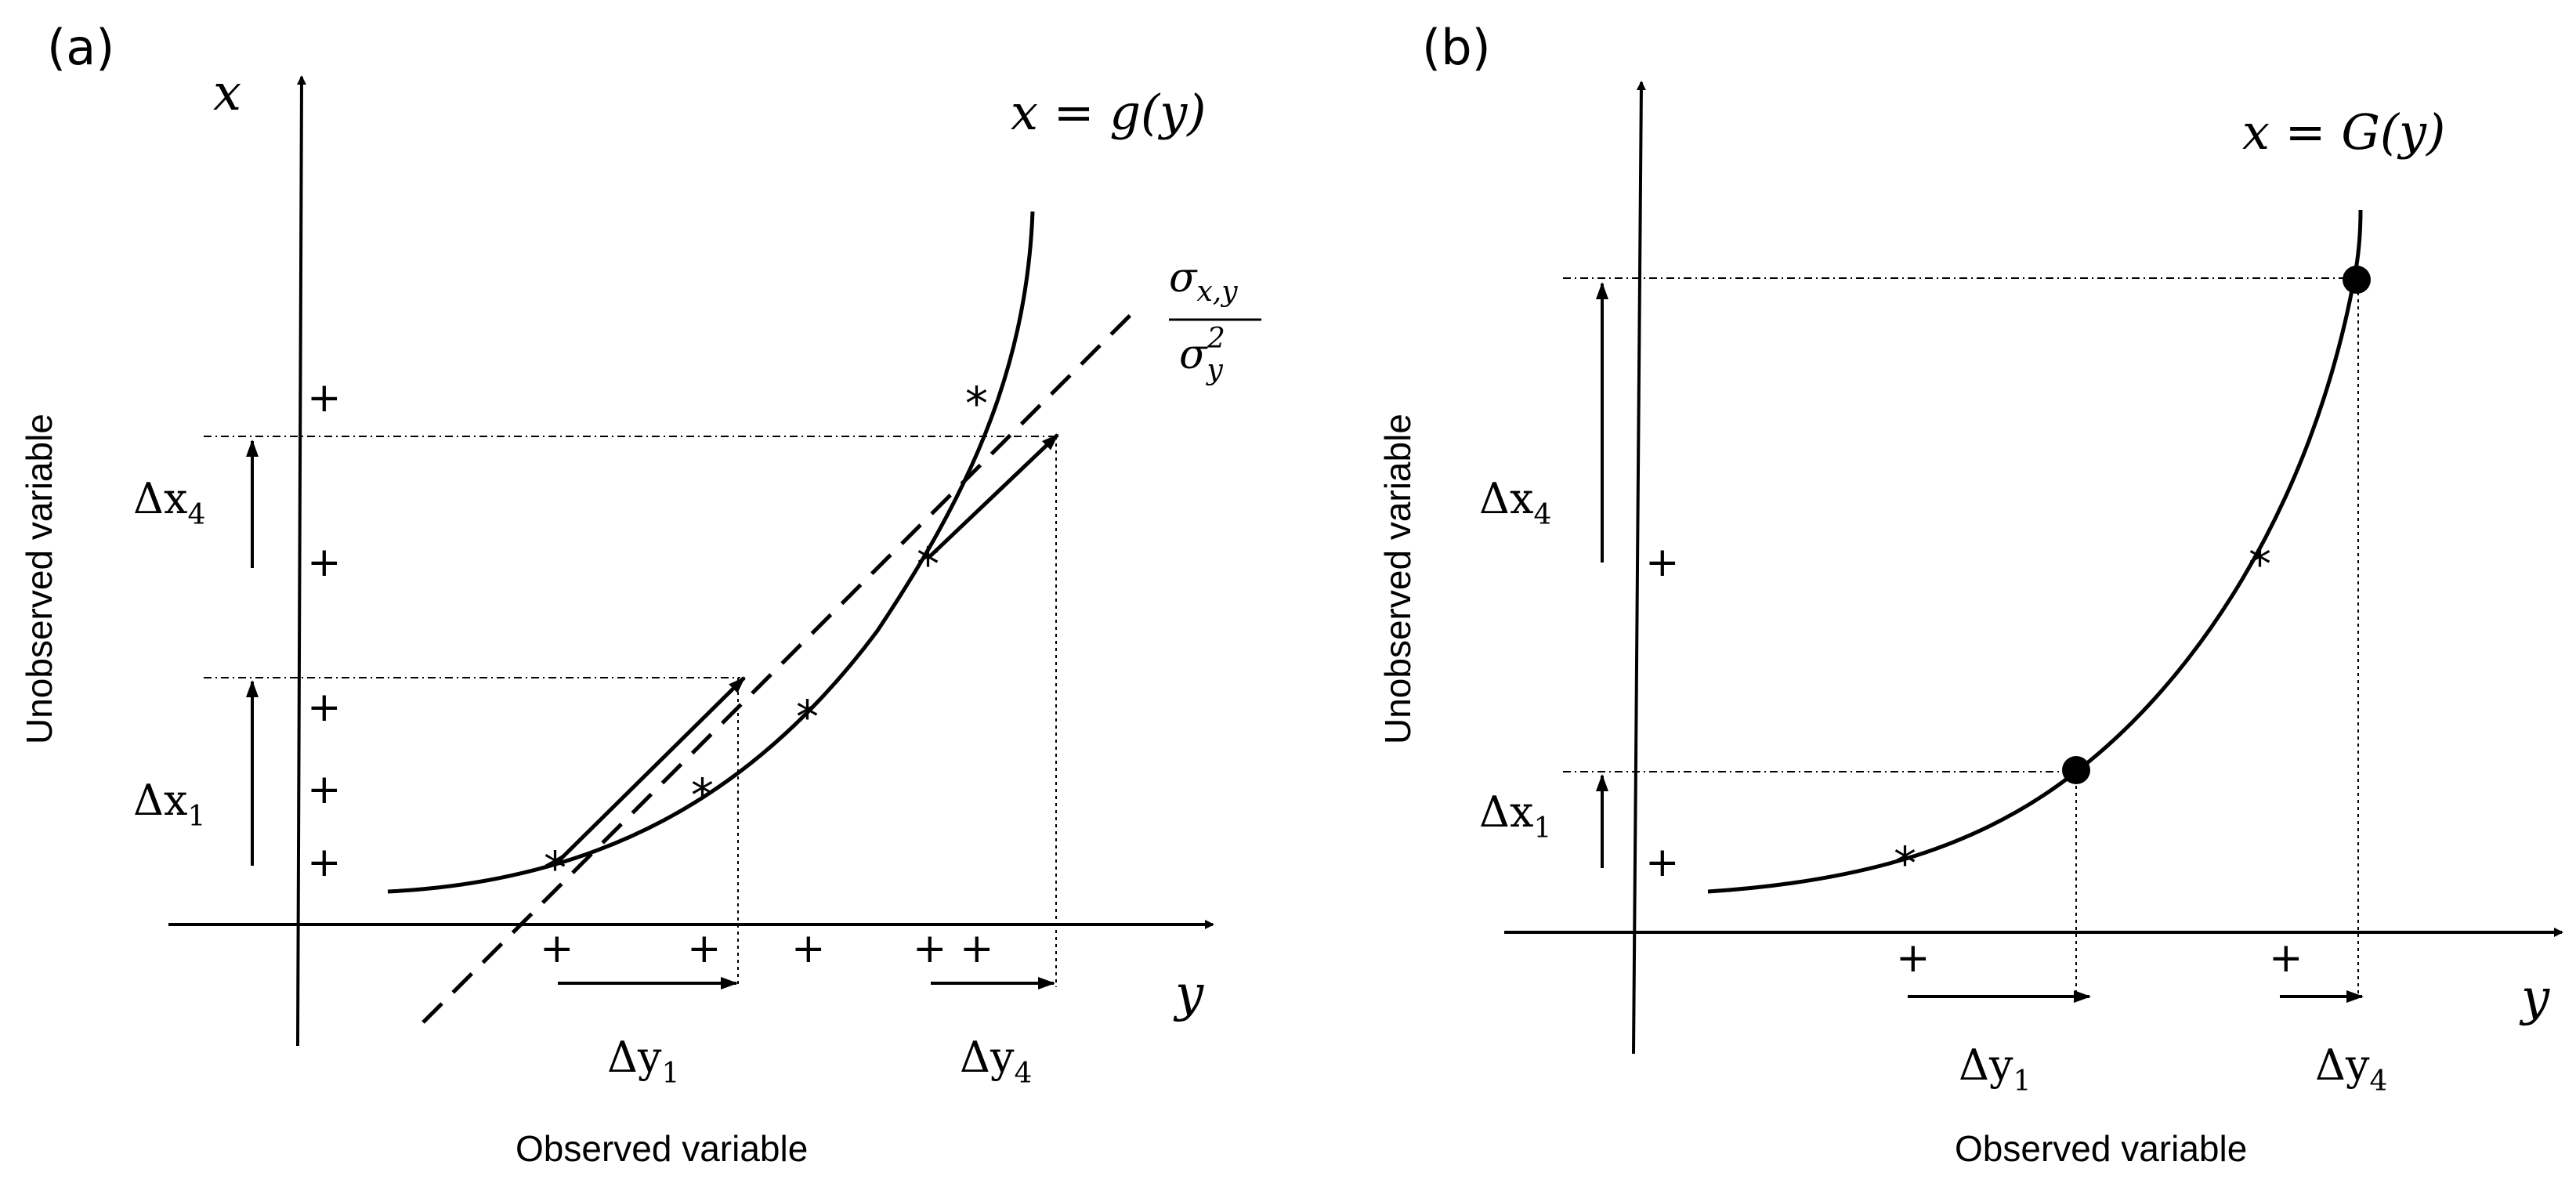 The height and width of the screenshot is (1183, 2576). Describe the element at coordinates (2082, 713) in the screenshot. I see `panel-b-star-markers: * *` at that location.